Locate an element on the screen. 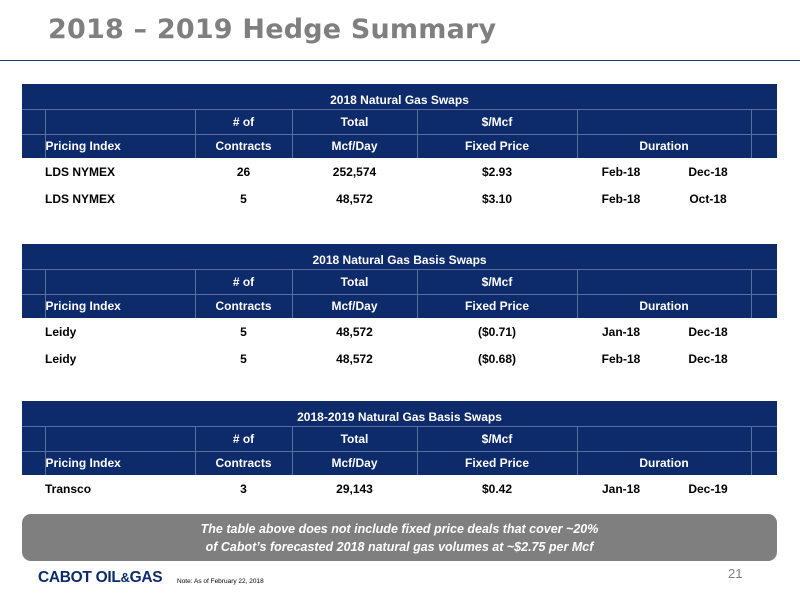  logo-ampersand: & is located at coordinates (125, 577).